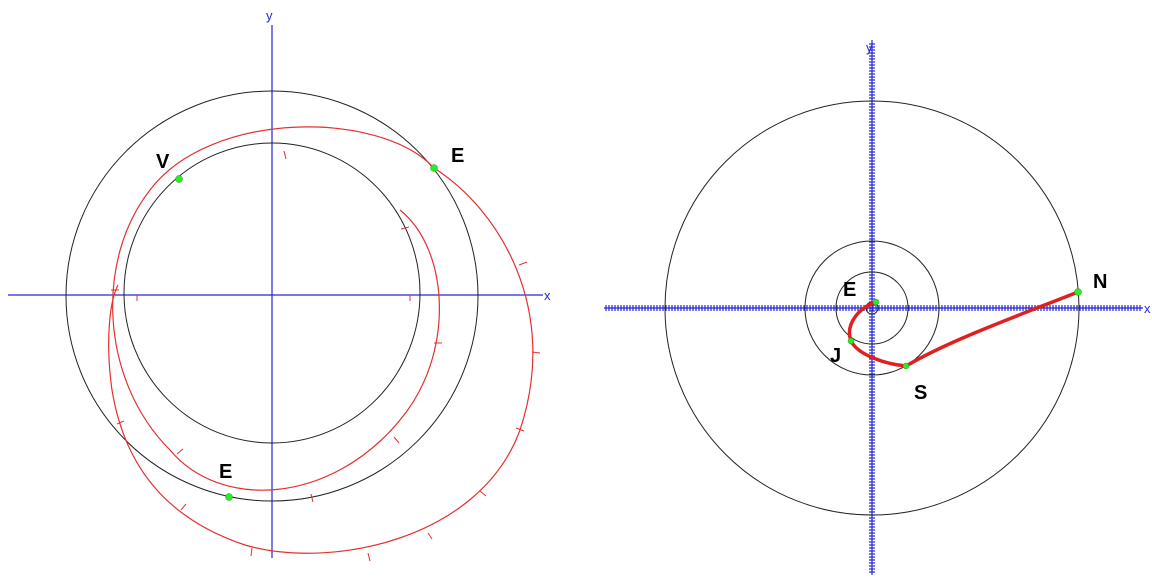 The image size is (1152, 580). I want to click on right-y-axis-ticks, so click(872, 308).